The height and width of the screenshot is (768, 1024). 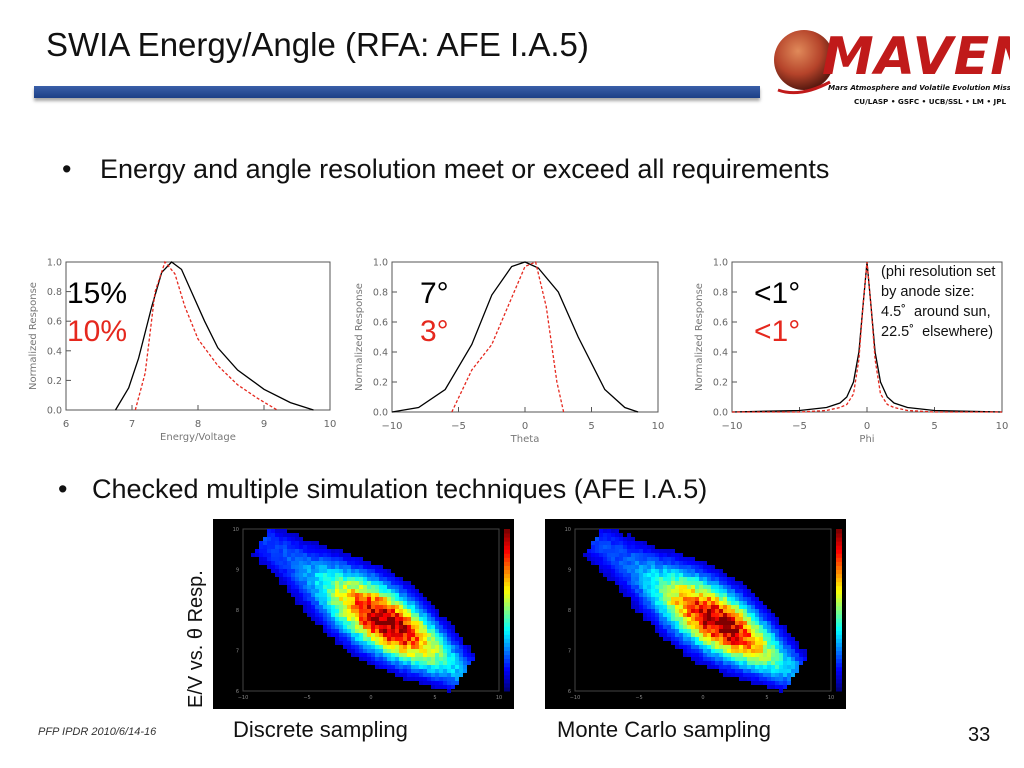 I want to click on heatmap-ylabel-text: E/V vs. θ Resp., so click(x=196, y=639).